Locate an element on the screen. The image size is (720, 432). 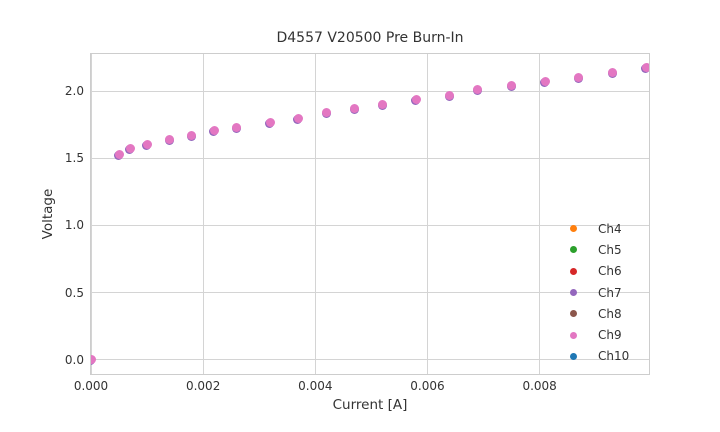
legend-item: Ch10 is located at coordinates (599, 356).